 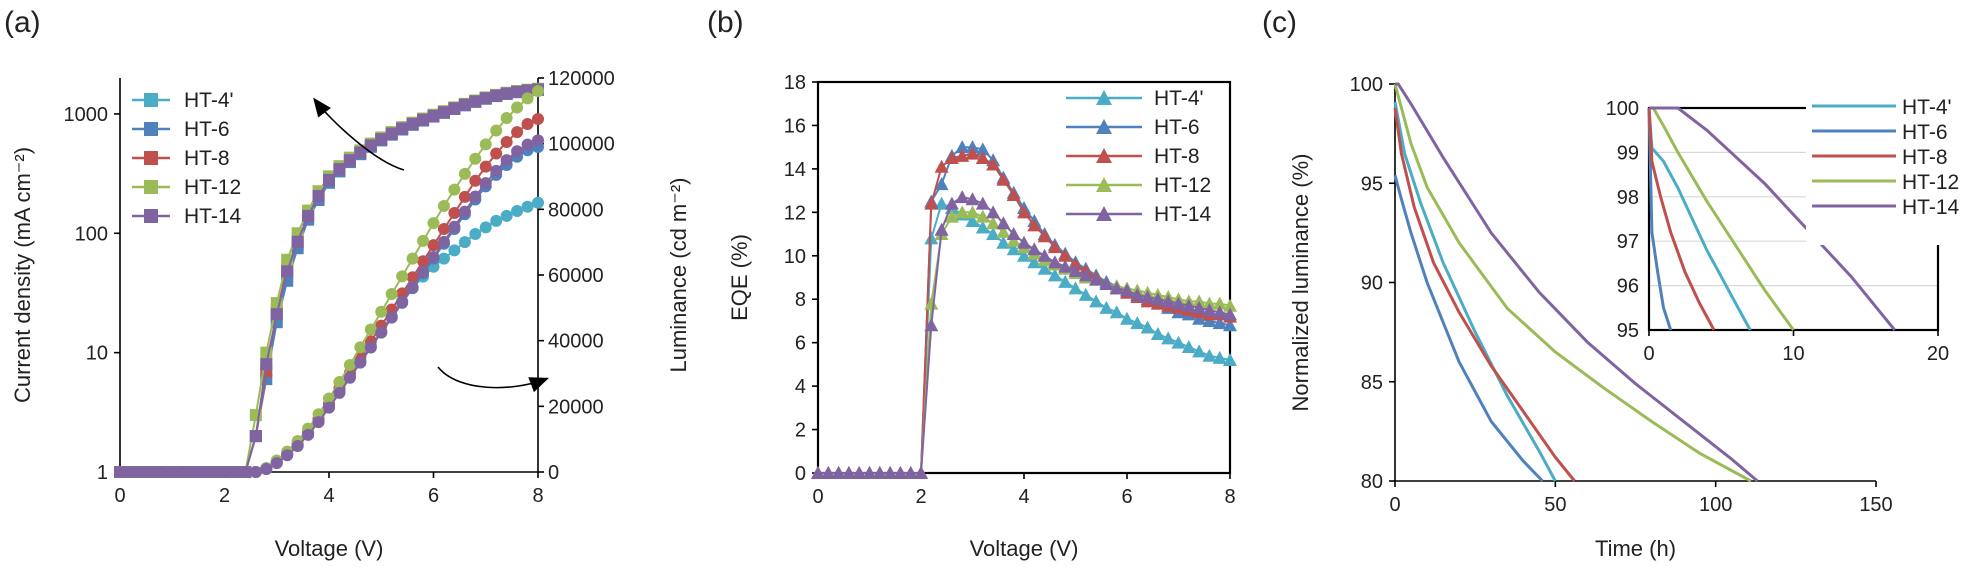 I want to click on panel-b-legend-label: HT-8, so click(x=1177, y=156).